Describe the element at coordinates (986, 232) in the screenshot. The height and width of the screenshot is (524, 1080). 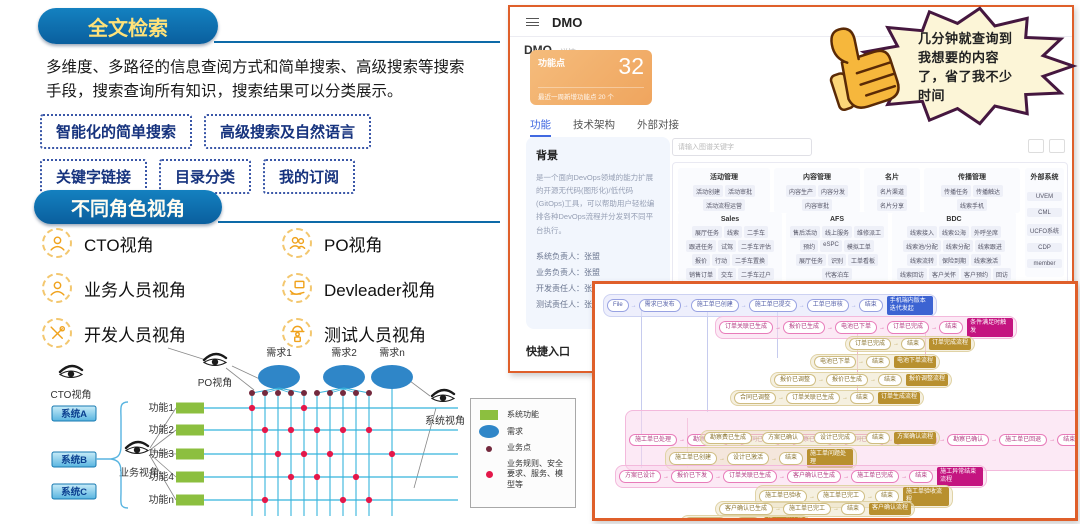
I see `graph-chip: 外呼坐席` at that location.